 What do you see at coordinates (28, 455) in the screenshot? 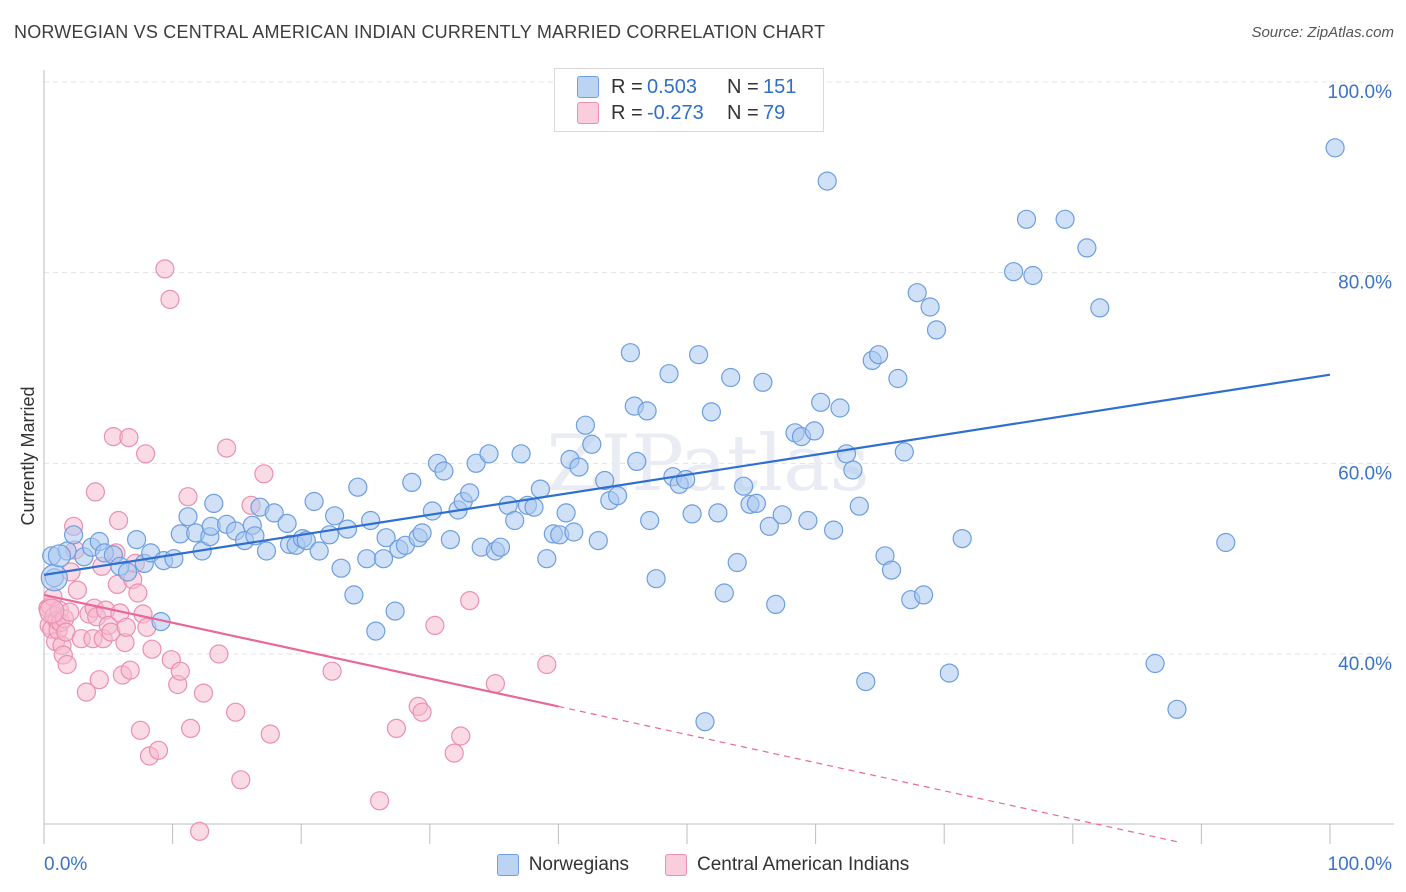
I see `y-axis-title: Currently Married` at bounding box center [28, 455].